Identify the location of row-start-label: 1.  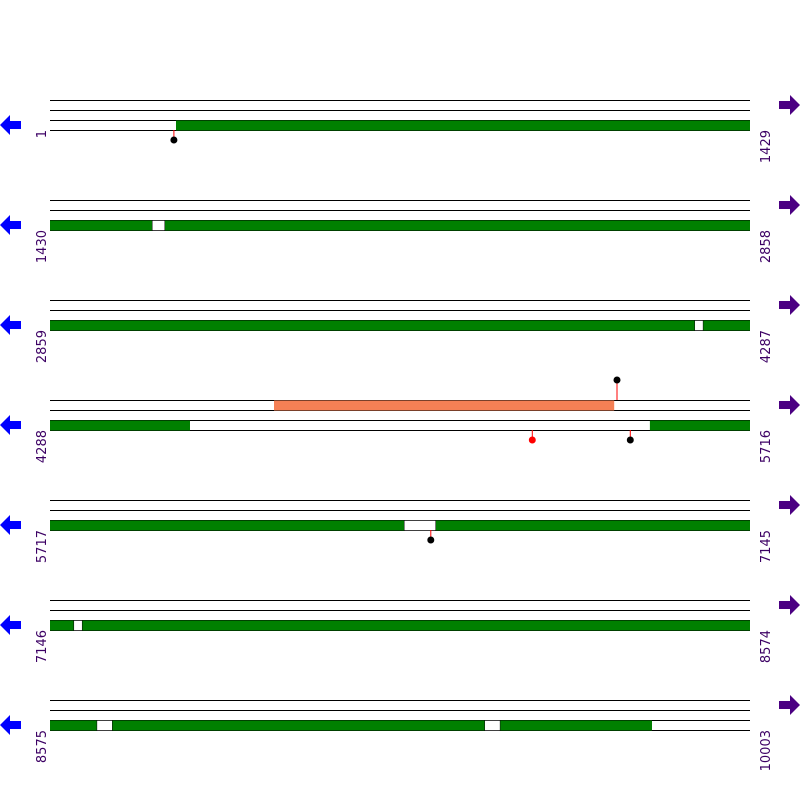
(42, 134).